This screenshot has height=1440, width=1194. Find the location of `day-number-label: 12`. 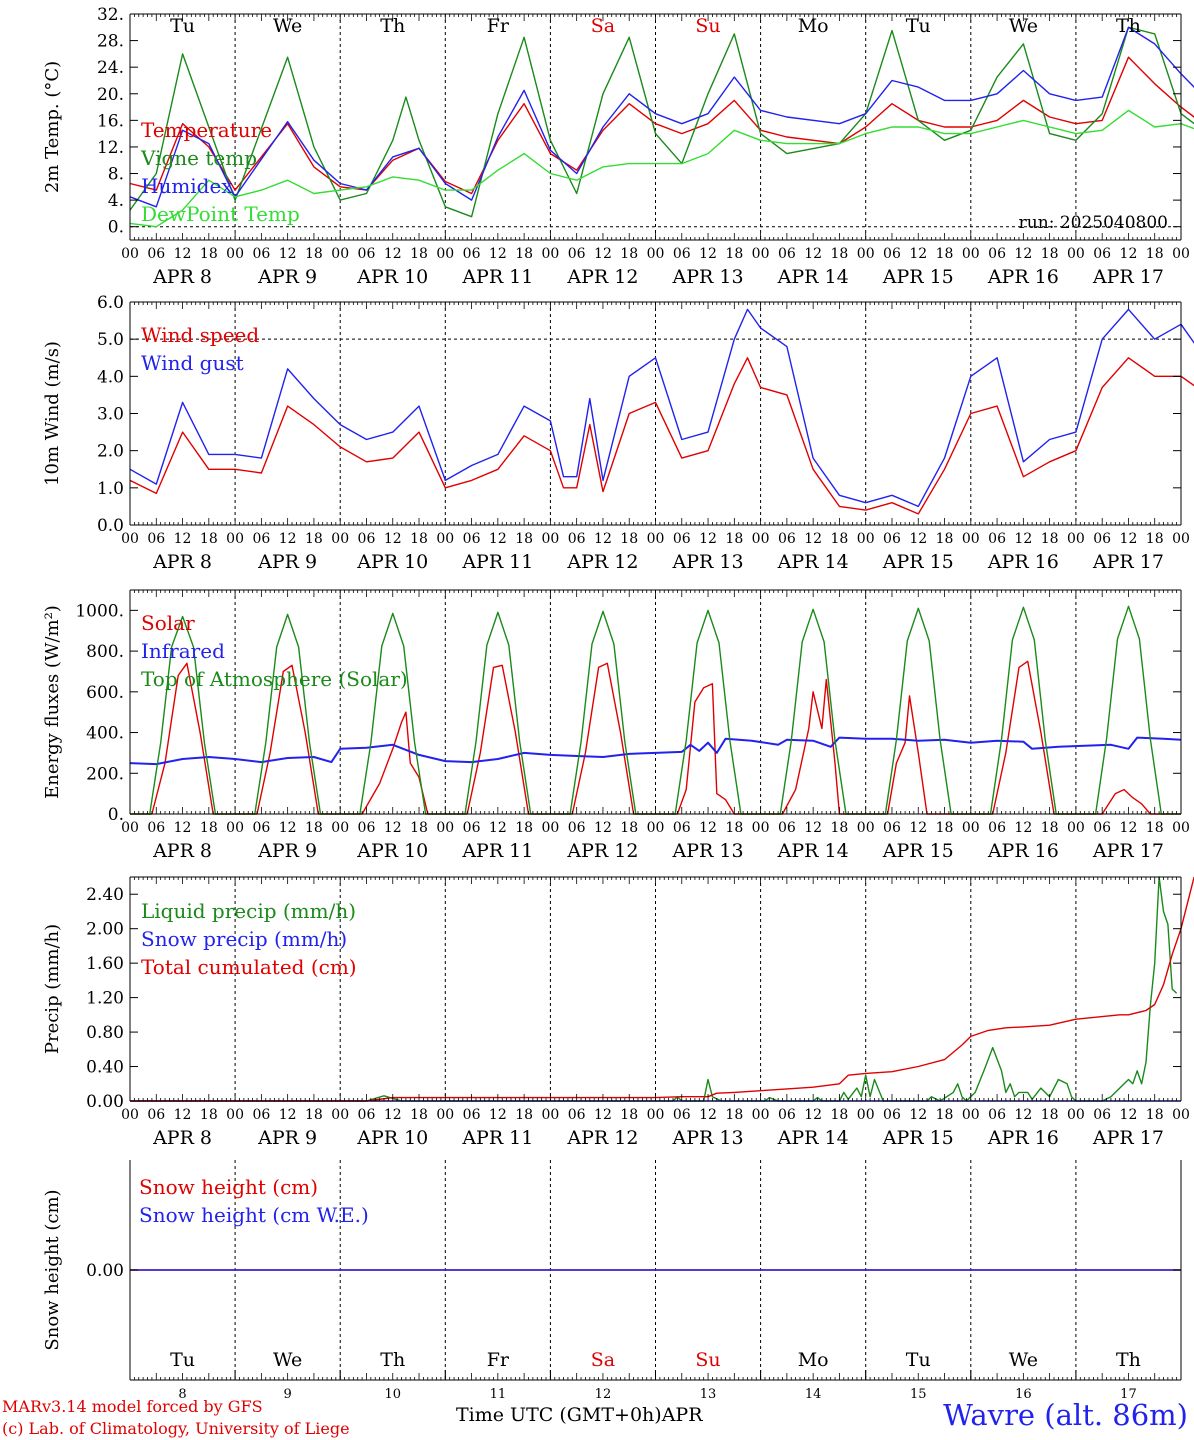

day-number-label: 12 is located at coordinates (603, 1394).